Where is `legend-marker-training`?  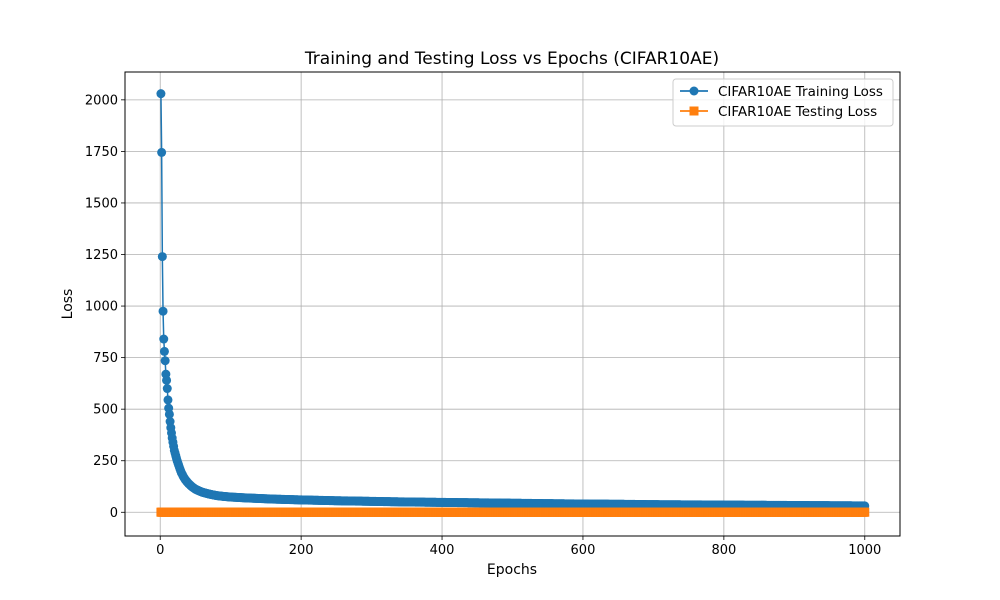 legend-marker-training is located at coordinates (694, 91).